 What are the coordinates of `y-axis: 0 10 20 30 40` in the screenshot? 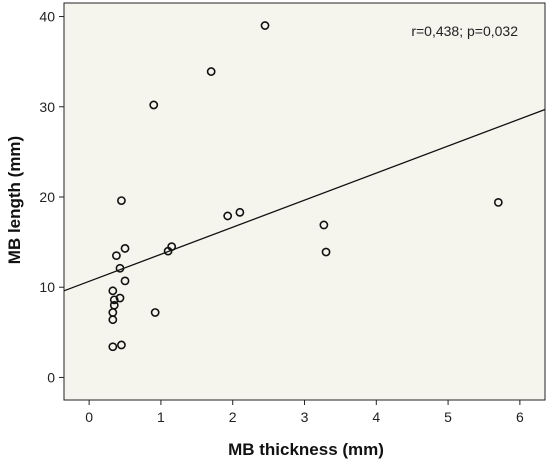 It's located at (51, 197).